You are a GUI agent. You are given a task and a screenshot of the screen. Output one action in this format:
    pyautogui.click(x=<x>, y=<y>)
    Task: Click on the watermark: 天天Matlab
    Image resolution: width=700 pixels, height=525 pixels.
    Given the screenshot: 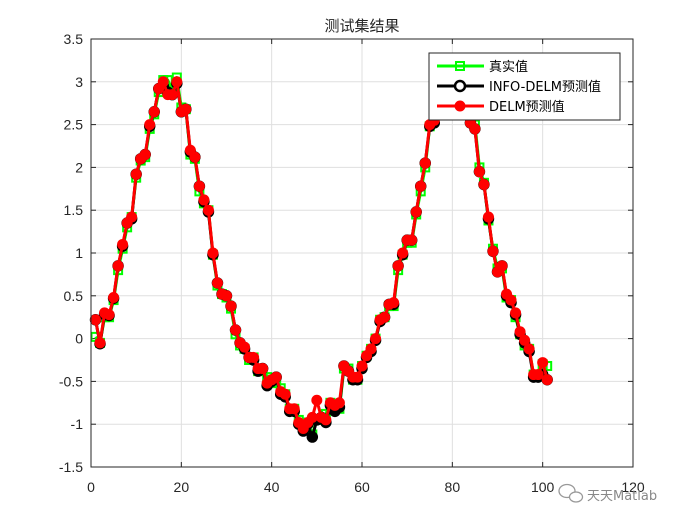 What is the action you would take?
    pyautogui.click(x=607, y=493)
    